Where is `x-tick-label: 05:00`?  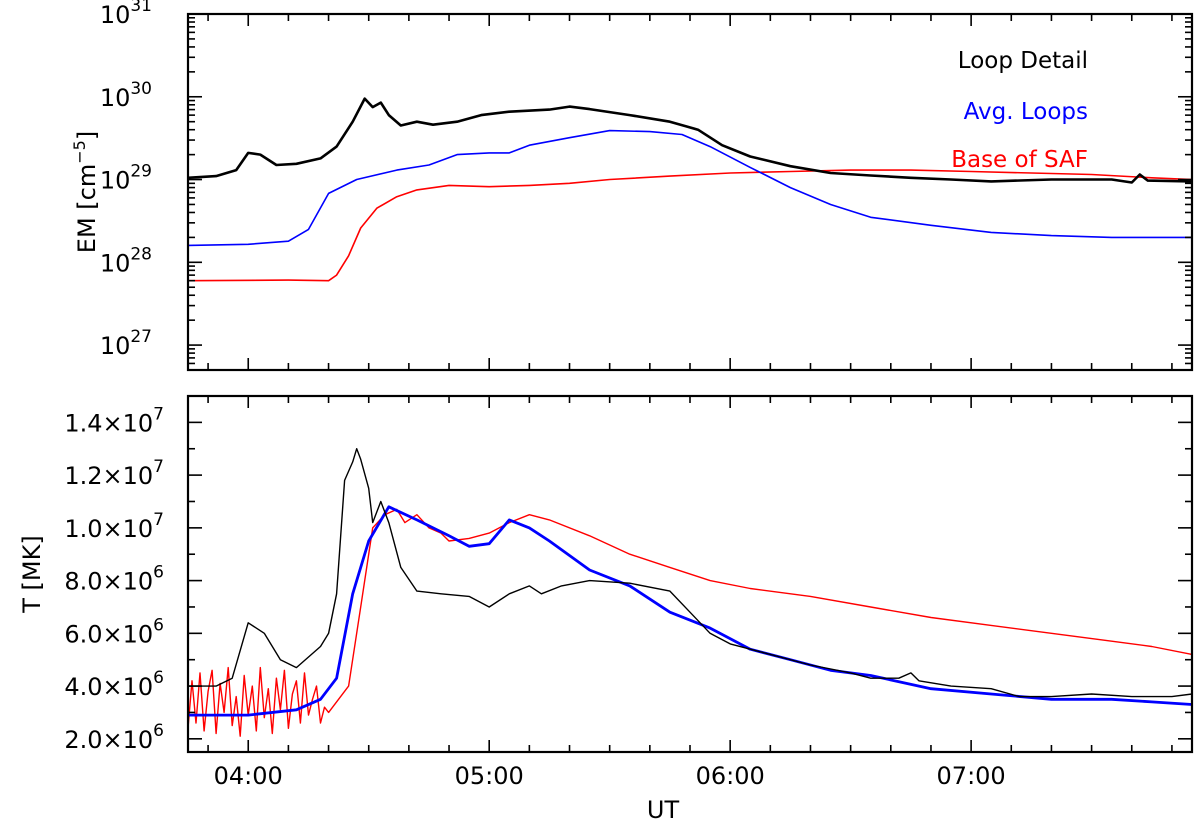 x-tick-label: 05:00 is located at coordinates (489, 776).